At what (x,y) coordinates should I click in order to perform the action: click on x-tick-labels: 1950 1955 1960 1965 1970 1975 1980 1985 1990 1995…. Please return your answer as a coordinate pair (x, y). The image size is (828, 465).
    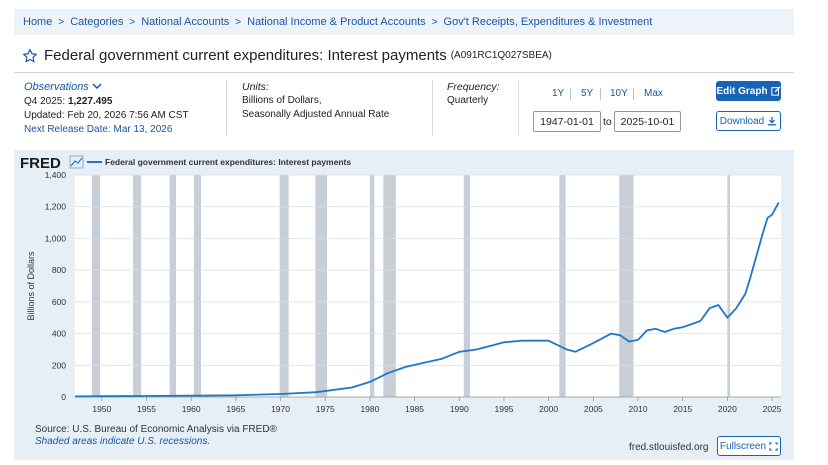
    Looking at the image, I should click on (437, 405).